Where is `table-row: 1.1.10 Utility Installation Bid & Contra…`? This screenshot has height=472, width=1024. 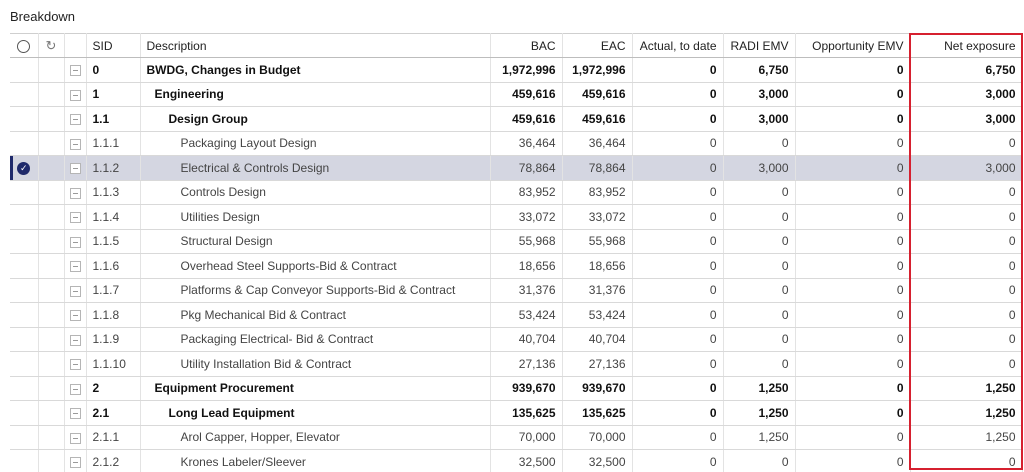
table-row: 1.1.10 Utility Installation Bid & Contra… is located at coordinates (516, 364).